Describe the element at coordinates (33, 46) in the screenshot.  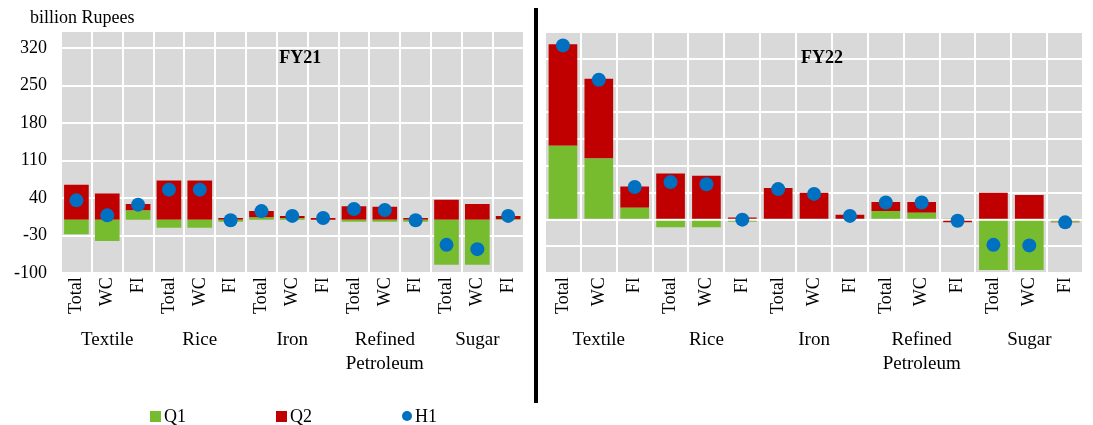
I see `y-tick-label: 320` at that location.